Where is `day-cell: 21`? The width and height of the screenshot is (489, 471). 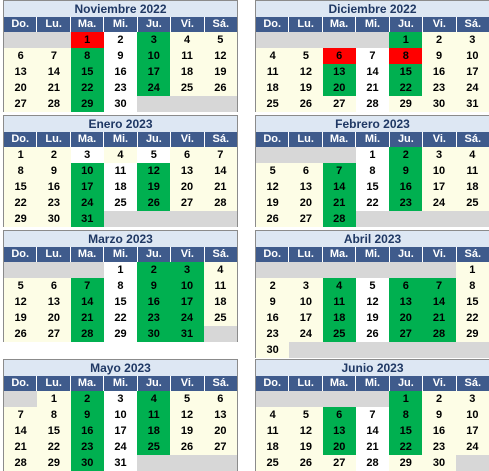
day-cell: 21 is located at coordinates (339, 203).